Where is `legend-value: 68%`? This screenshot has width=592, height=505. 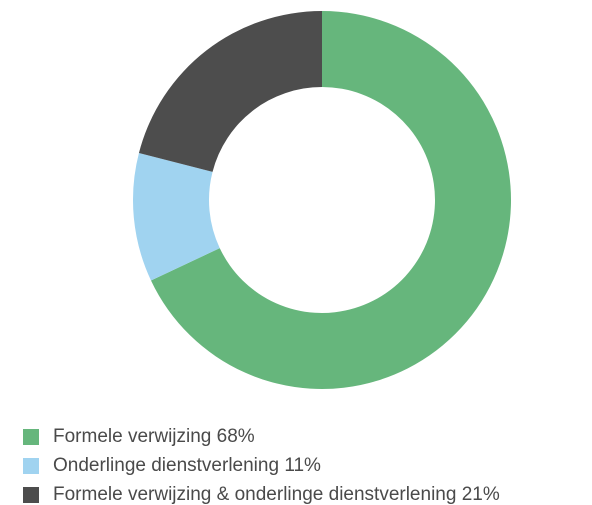 legend-value: 68% is located at coordinates (236, 436).